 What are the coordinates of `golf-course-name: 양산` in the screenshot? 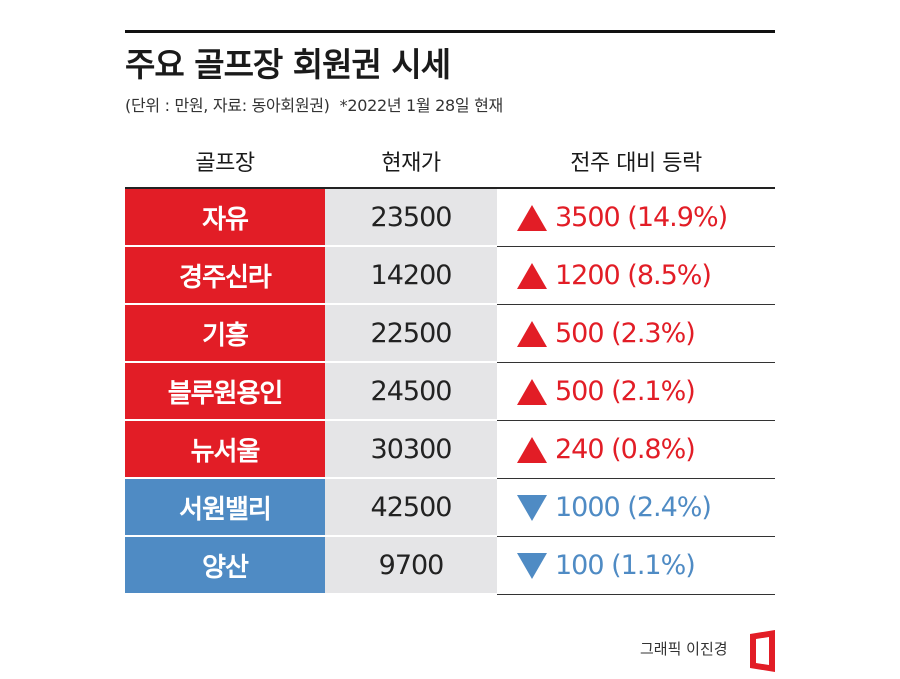 It's located at (225, 565).